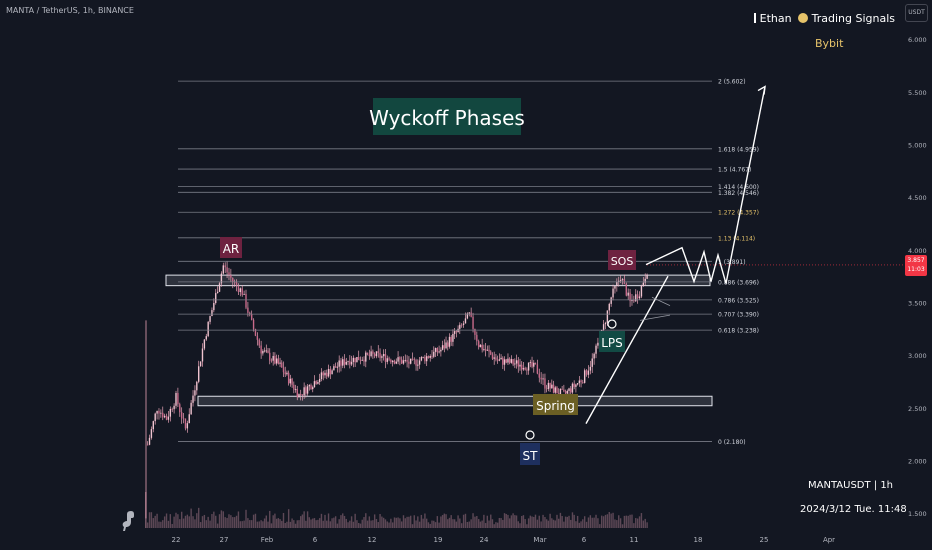 This screenshot has width=932, height=550. What do you see at coordinates (70, 10) in the screenshot?
I see `symbol-header: MANTA / TetherUS, 1h, BINANCE` at bounding box center [70, 10].